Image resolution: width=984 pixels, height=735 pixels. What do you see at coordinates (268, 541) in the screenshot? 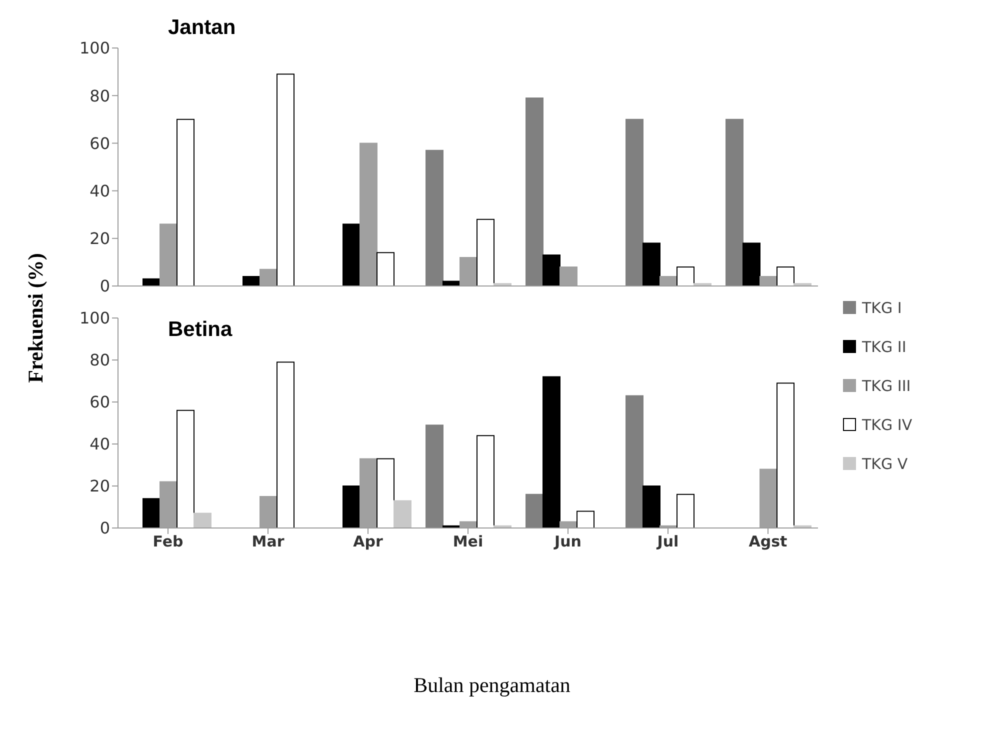
I see `x-tick-label: Mar` at bounding box center [268, 541].